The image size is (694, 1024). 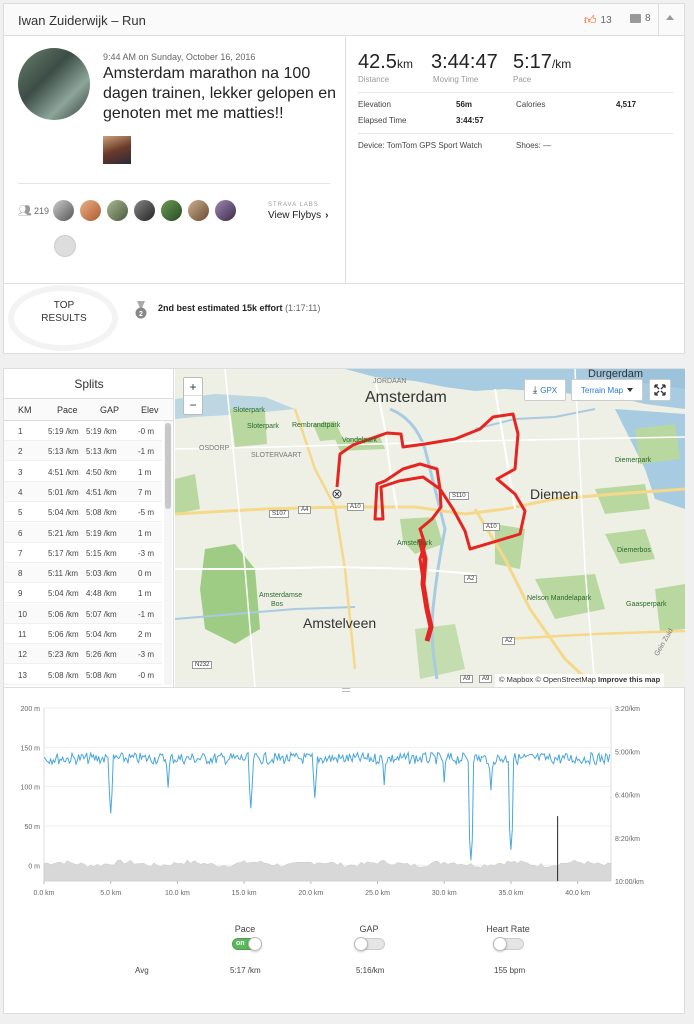 I want to click on y-left-tick-label: 50 m, so click(x=32, y=827).